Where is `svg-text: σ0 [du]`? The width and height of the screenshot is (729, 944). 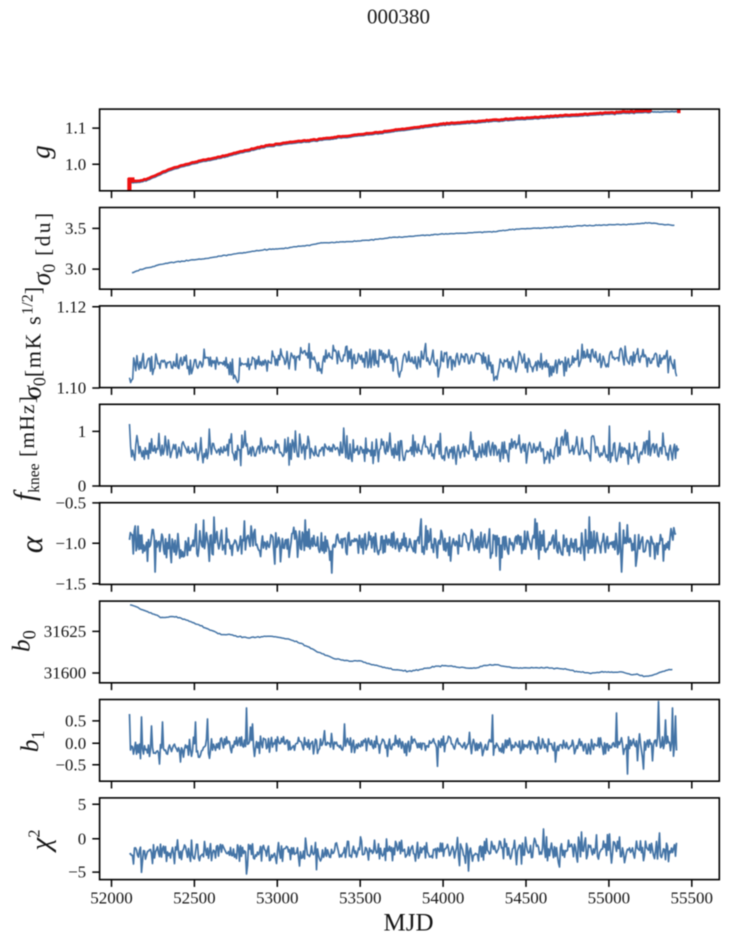
svg-text: σ0 [du] is located at coordinates (43, 247).